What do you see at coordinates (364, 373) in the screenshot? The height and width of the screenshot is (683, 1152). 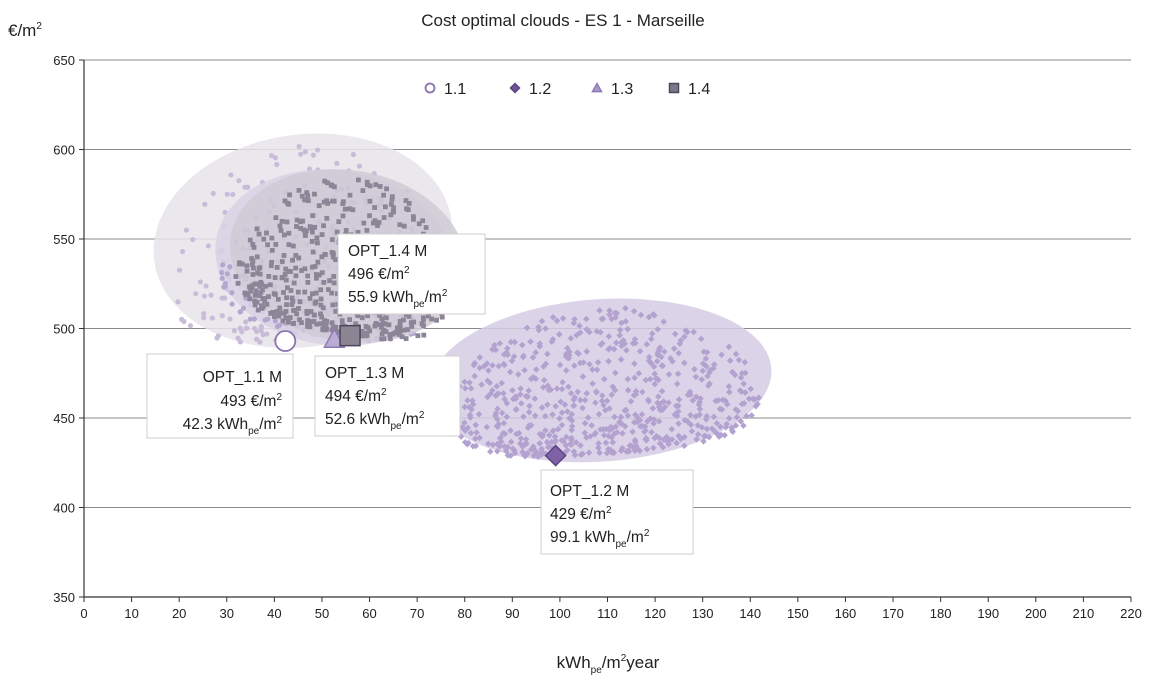 I see `annotation-title: OPT_1.3 M` at bounding box center [364, 373].